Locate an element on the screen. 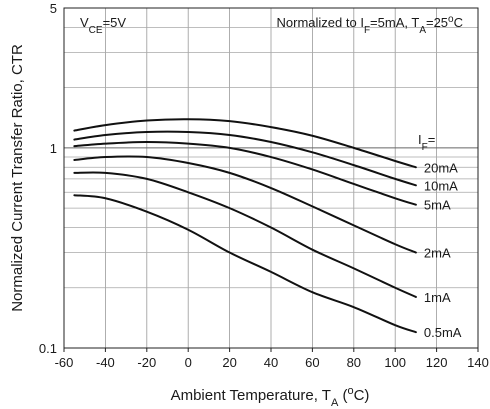  y-axis-label: Normalized Current Transfer Ratio, CTR is located at coordinates (17, 178).